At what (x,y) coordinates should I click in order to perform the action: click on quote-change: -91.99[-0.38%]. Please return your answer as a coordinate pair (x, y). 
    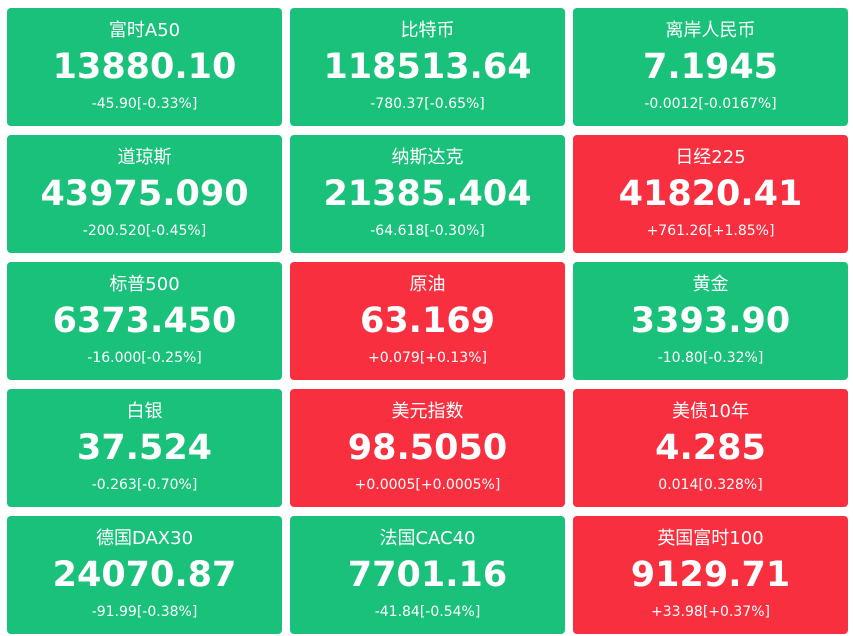
    Looking at the image, I should click on (144, 612).